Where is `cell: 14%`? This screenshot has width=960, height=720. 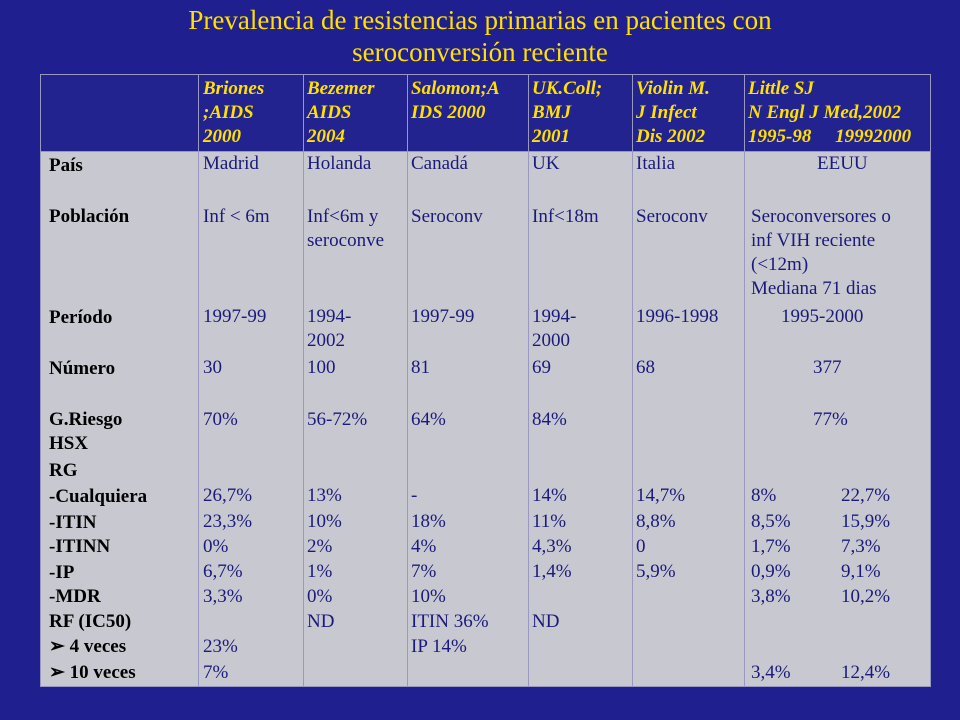
cell: 14% is located at coordinates (549, 495).